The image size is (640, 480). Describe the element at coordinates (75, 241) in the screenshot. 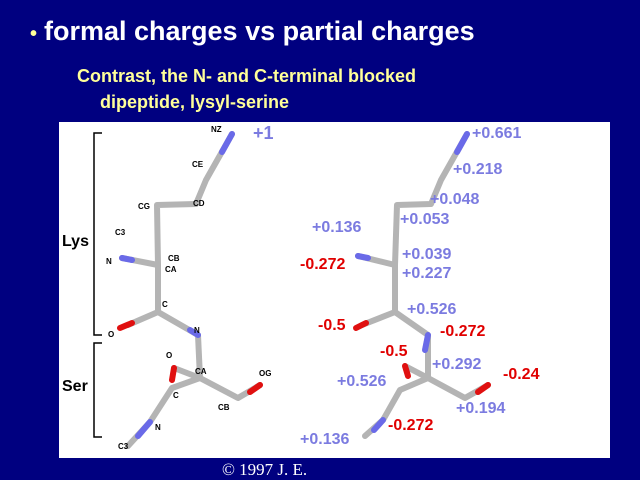

I see `residue-label: Lys` at that location.